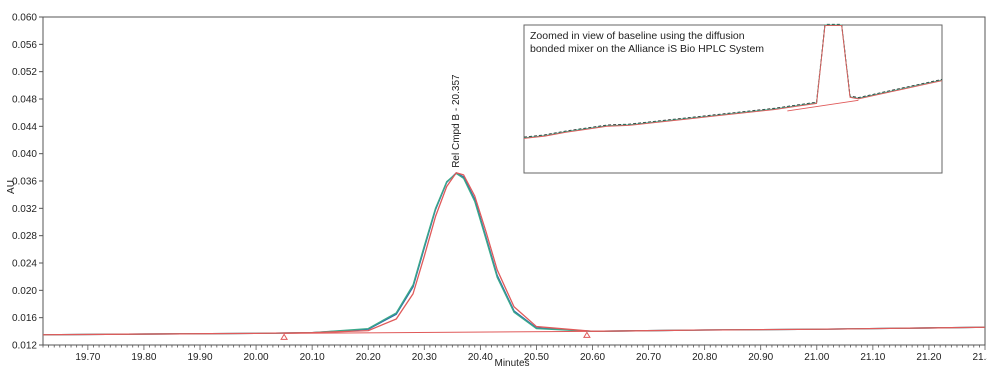 Image resolution: width=987 pixels, height=367 pixels. What do you see at coordinates (24, 45) in the screenshot?
I see `y-tick-label: 0.056` at bounding box center [24, 45].